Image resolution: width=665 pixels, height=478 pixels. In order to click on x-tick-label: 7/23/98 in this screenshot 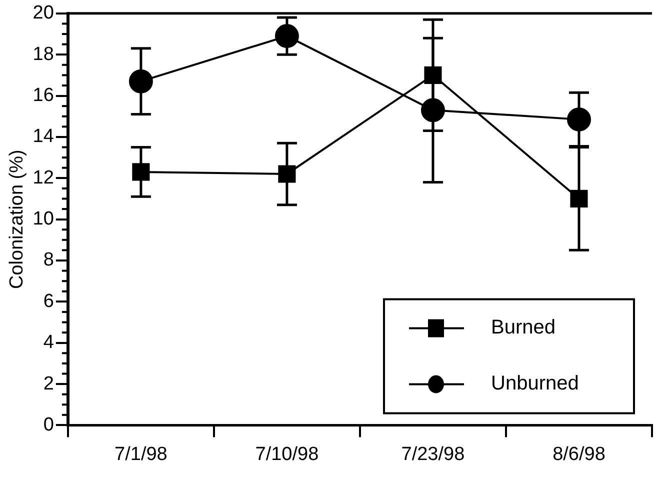, I will do `click(433, 454)`.